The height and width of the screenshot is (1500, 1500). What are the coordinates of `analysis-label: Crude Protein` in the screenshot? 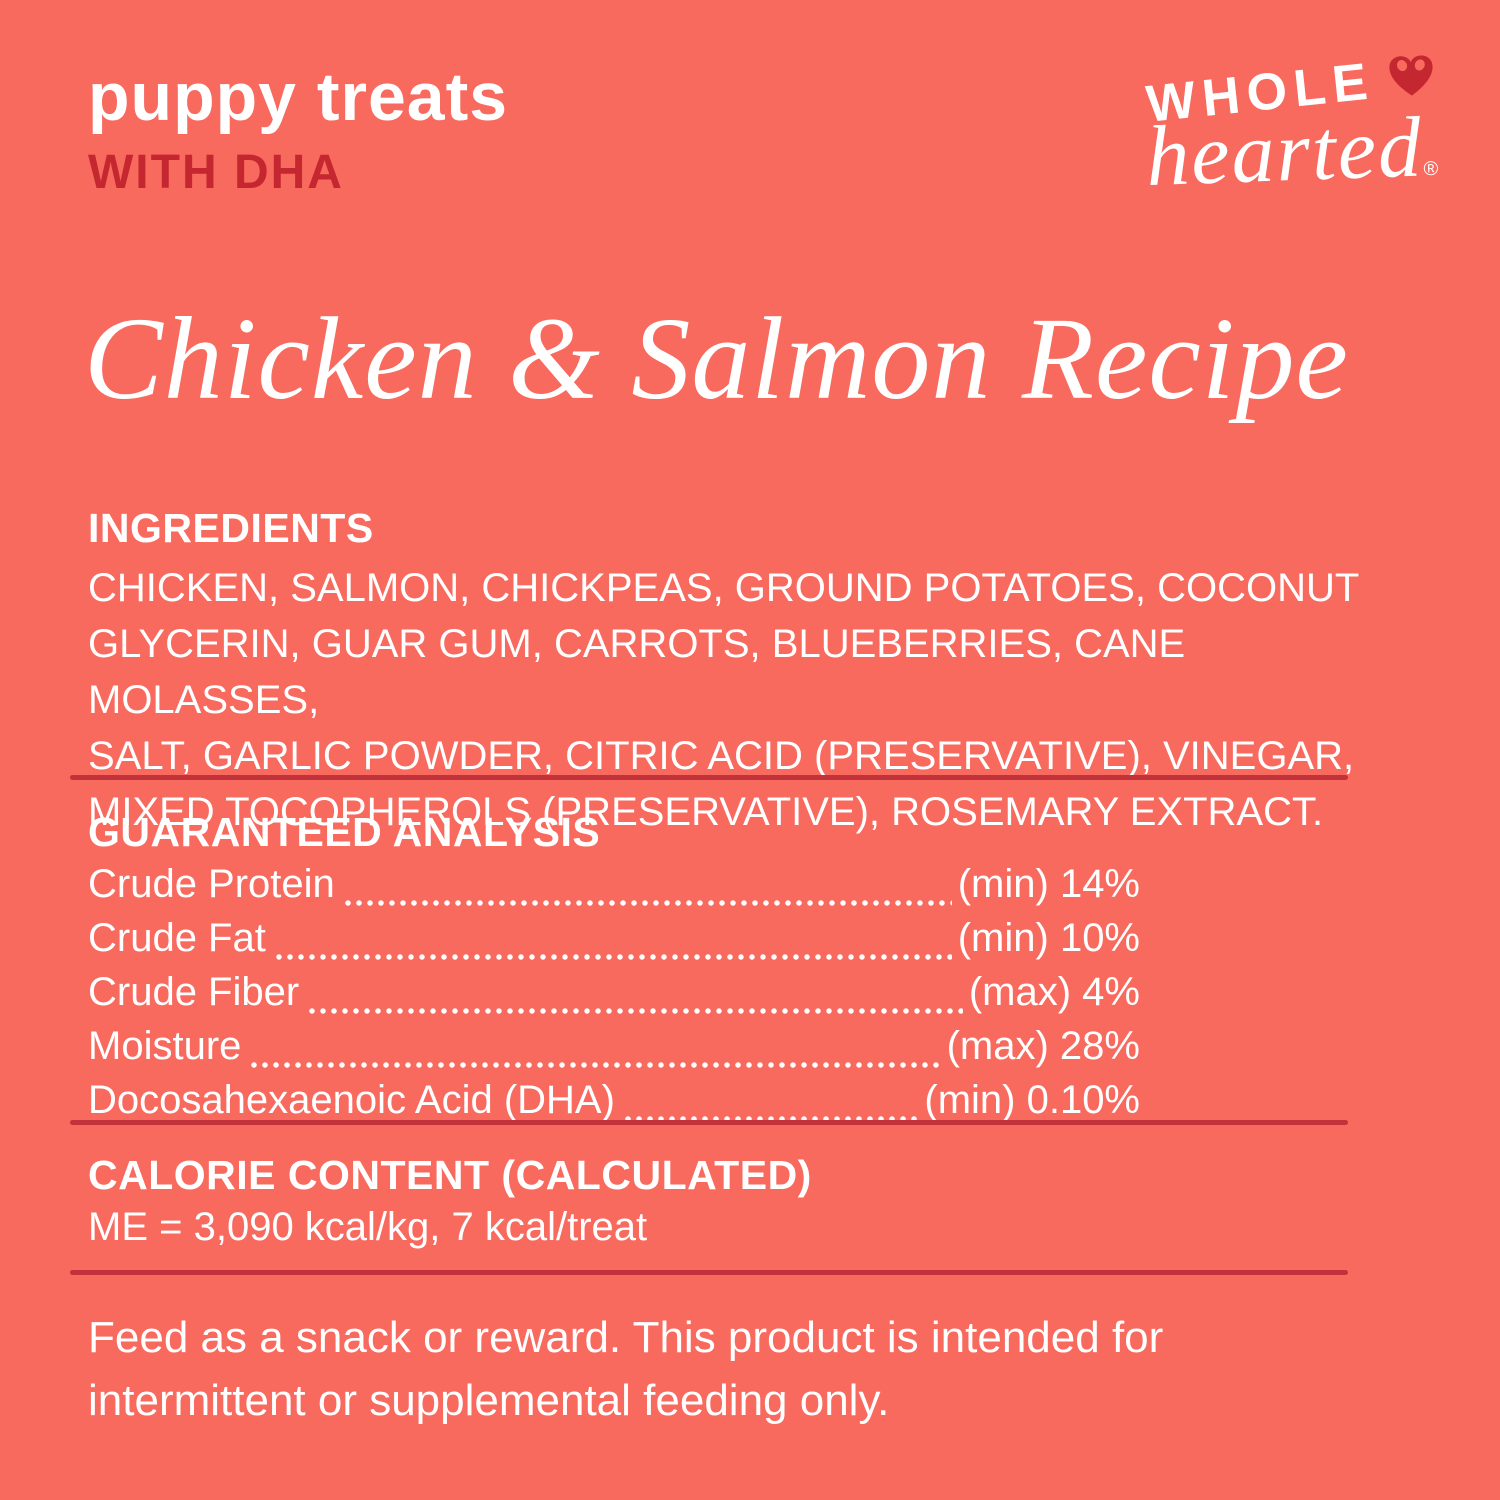 It's located at (211, 884).